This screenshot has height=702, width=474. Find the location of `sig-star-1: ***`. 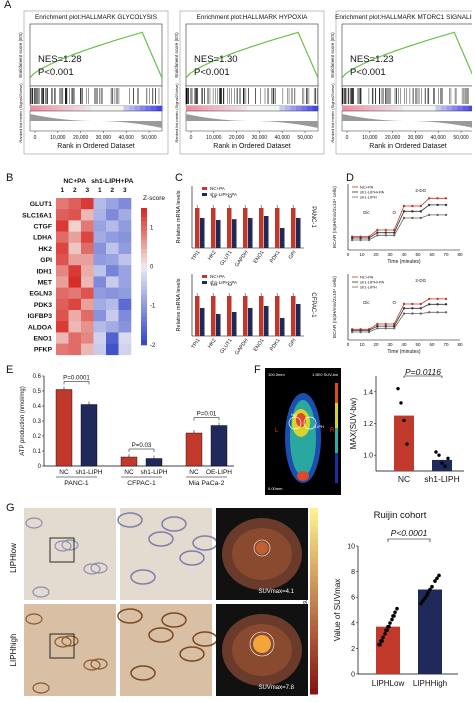

sig-star-1: *** is located at coordinates (214, 287).